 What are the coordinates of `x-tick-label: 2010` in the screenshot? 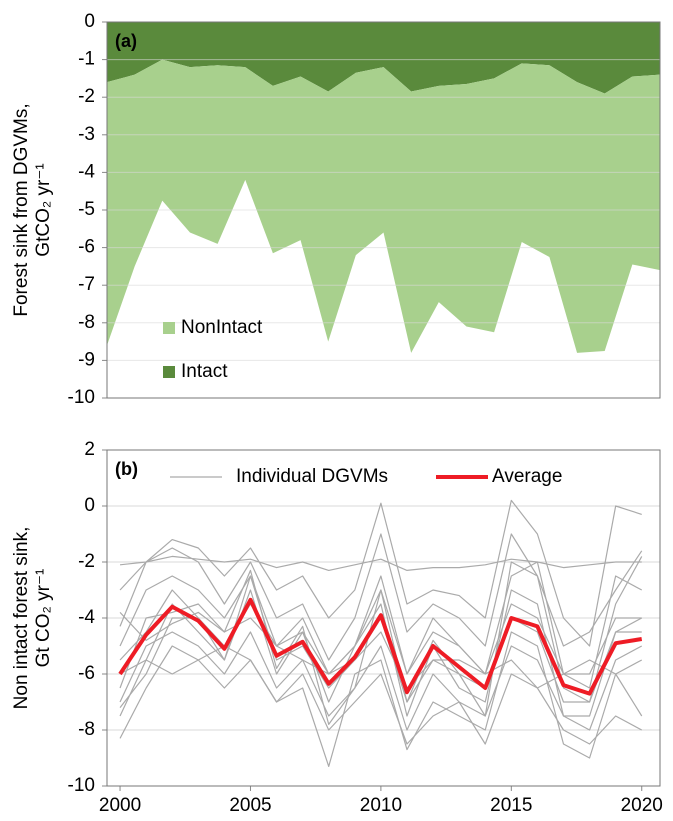 It's located at (381, 805).